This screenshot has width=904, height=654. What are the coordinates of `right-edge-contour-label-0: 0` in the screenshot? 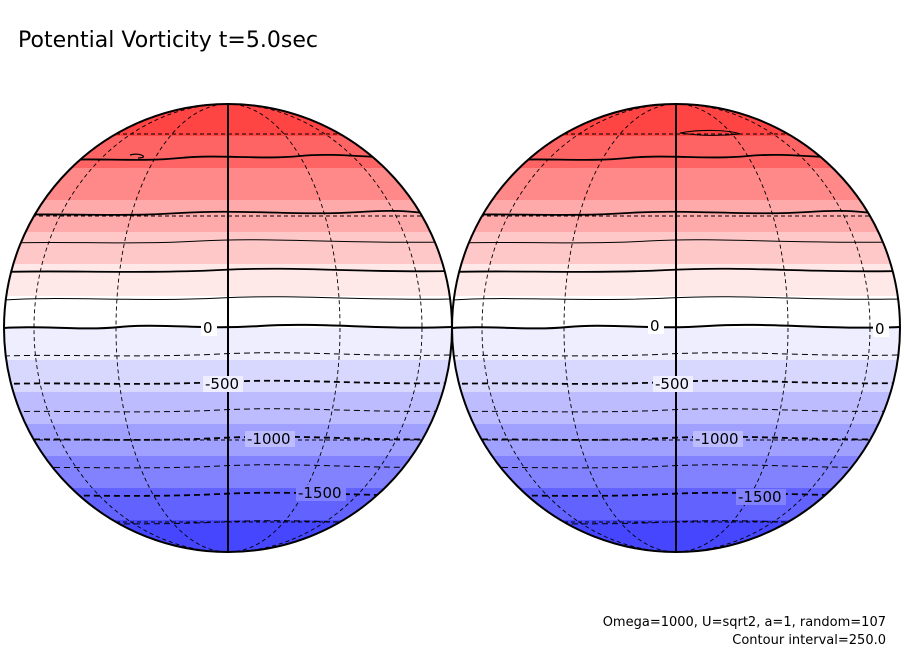 It's located at (880, 329).